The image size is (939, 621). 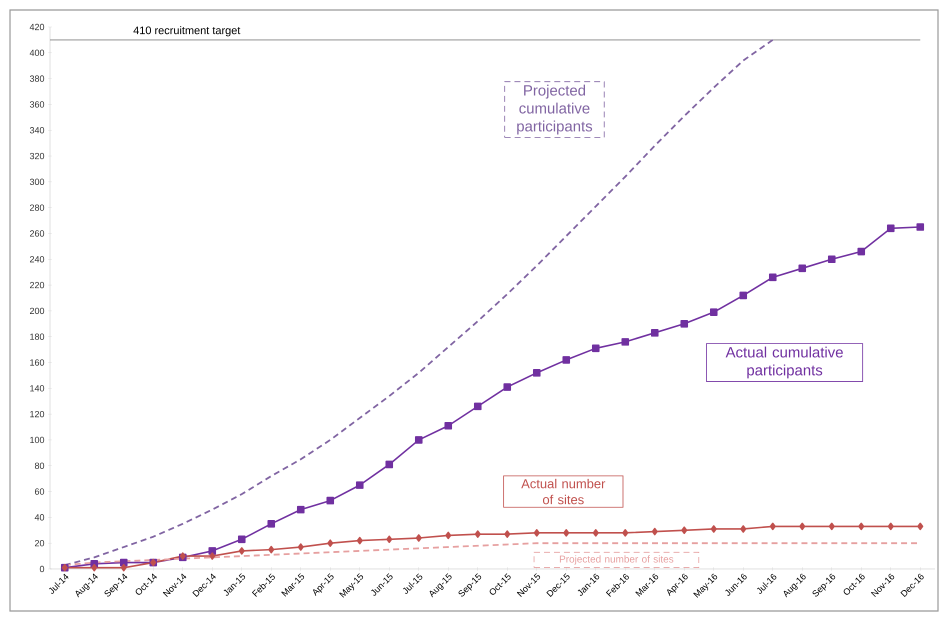 I want to click on y-tick-label: 240, so click(x=37, y=259).